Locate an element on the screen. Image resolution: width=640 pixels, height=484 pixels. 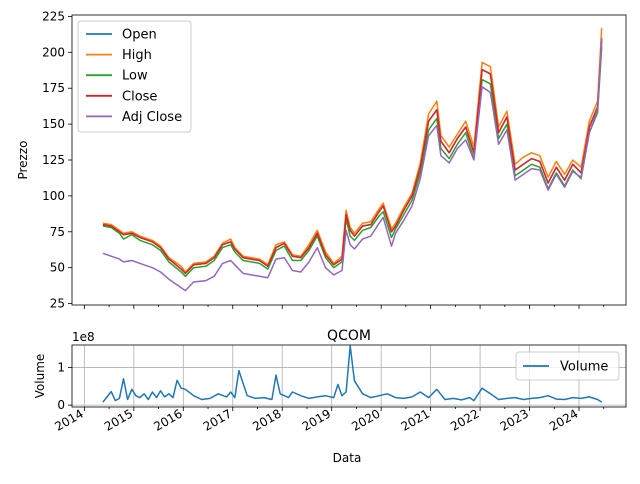
volume-y-multiplier: 1e8 is located at coordinates (83, 337).